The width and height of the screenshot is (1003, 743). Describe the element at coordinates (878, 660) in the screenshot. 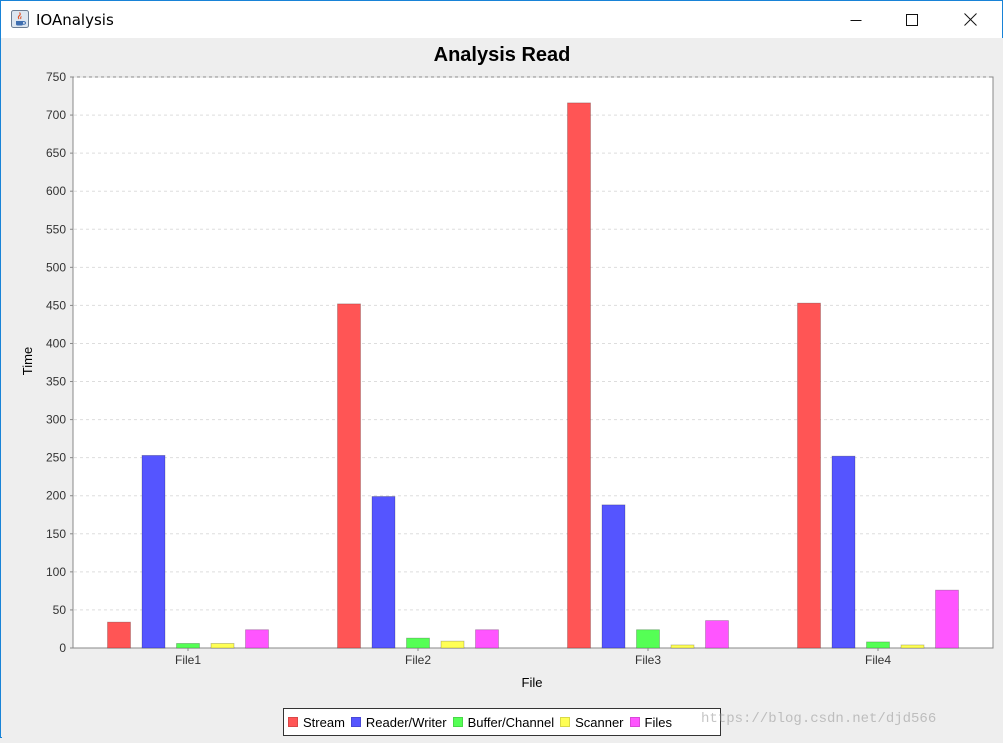

I see `x-tick-label: File4` at that location.